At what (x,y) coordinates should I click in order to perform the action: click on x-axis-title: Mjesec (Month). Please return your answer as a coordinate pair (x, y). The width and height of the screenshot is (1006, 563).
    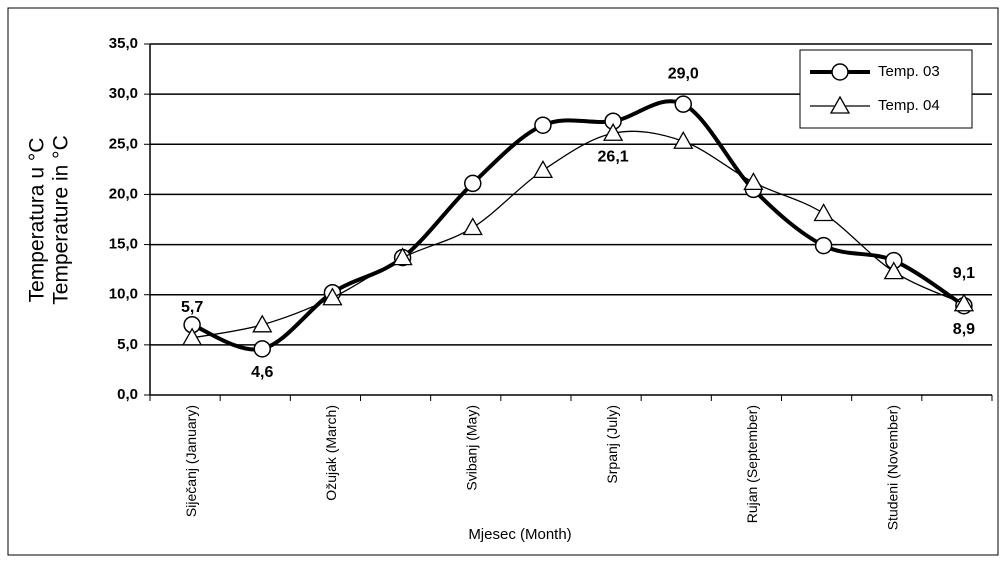
    Looking at the image, I should click on (519, 534).